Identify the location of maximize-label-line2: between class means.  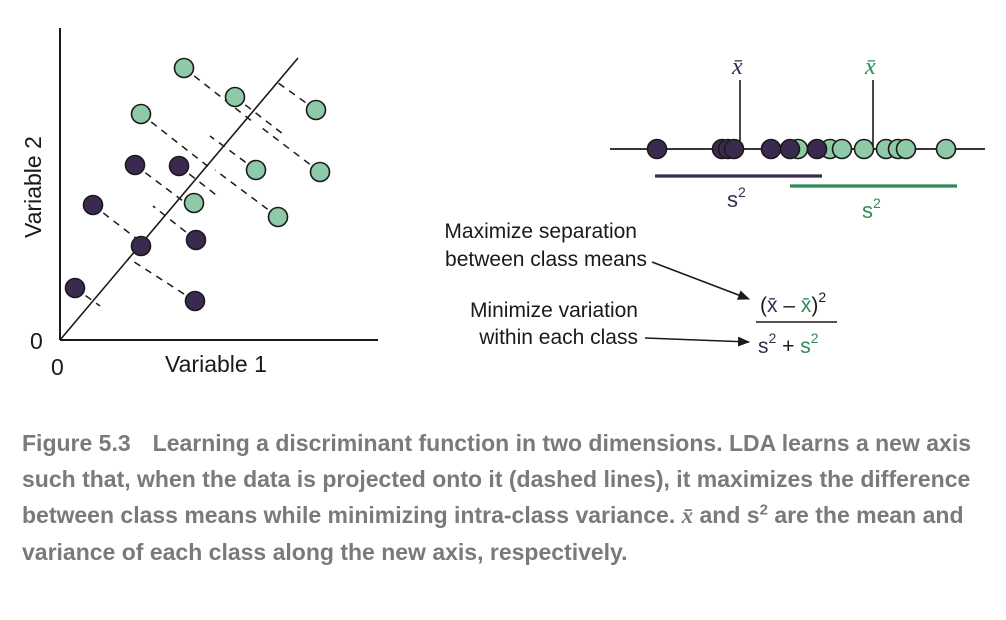
(546, 259).